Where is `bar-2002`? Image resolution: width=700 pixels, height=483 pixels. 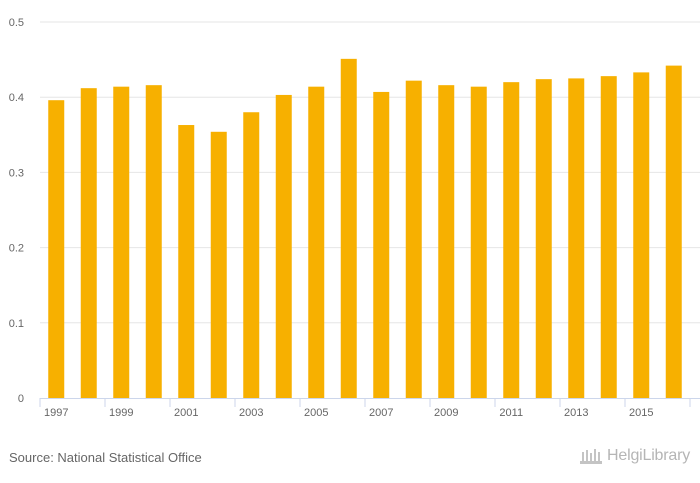
bar-2002 is located at coordinates (218, 265).